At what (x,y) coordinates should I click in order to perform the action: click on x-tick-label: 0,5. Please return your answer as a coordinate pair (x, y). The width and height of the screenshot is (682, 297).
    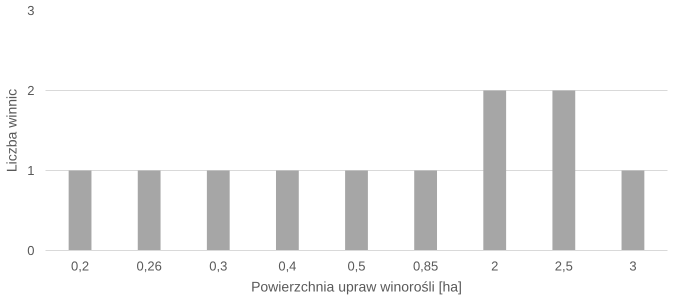
    Looking at the image, I should click on (356, 266).